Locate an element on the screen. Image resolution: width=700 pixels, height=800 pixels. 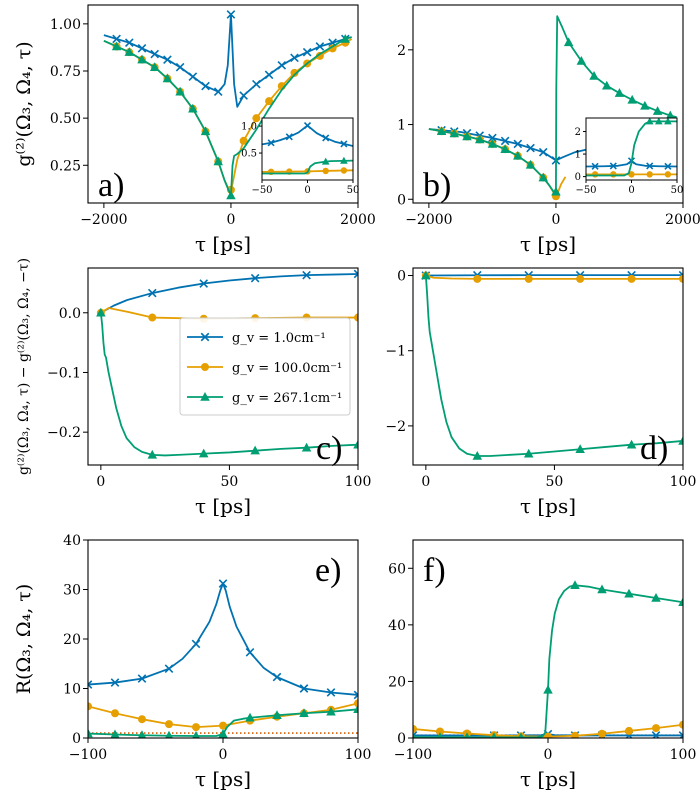
panel-f-xlabel: τ [ps] is located at coordinates (548, 779).